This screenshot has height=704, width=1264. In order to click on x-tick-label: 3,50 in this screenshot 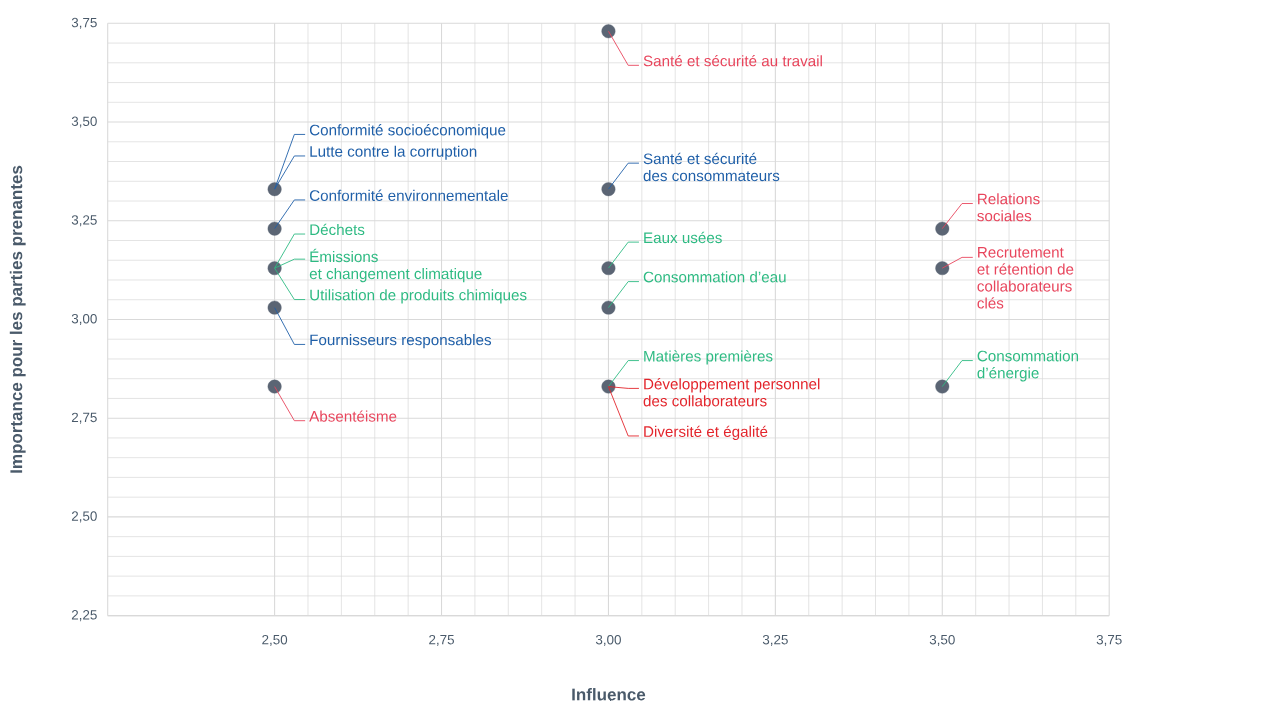, I will do `click(942, 641)`.